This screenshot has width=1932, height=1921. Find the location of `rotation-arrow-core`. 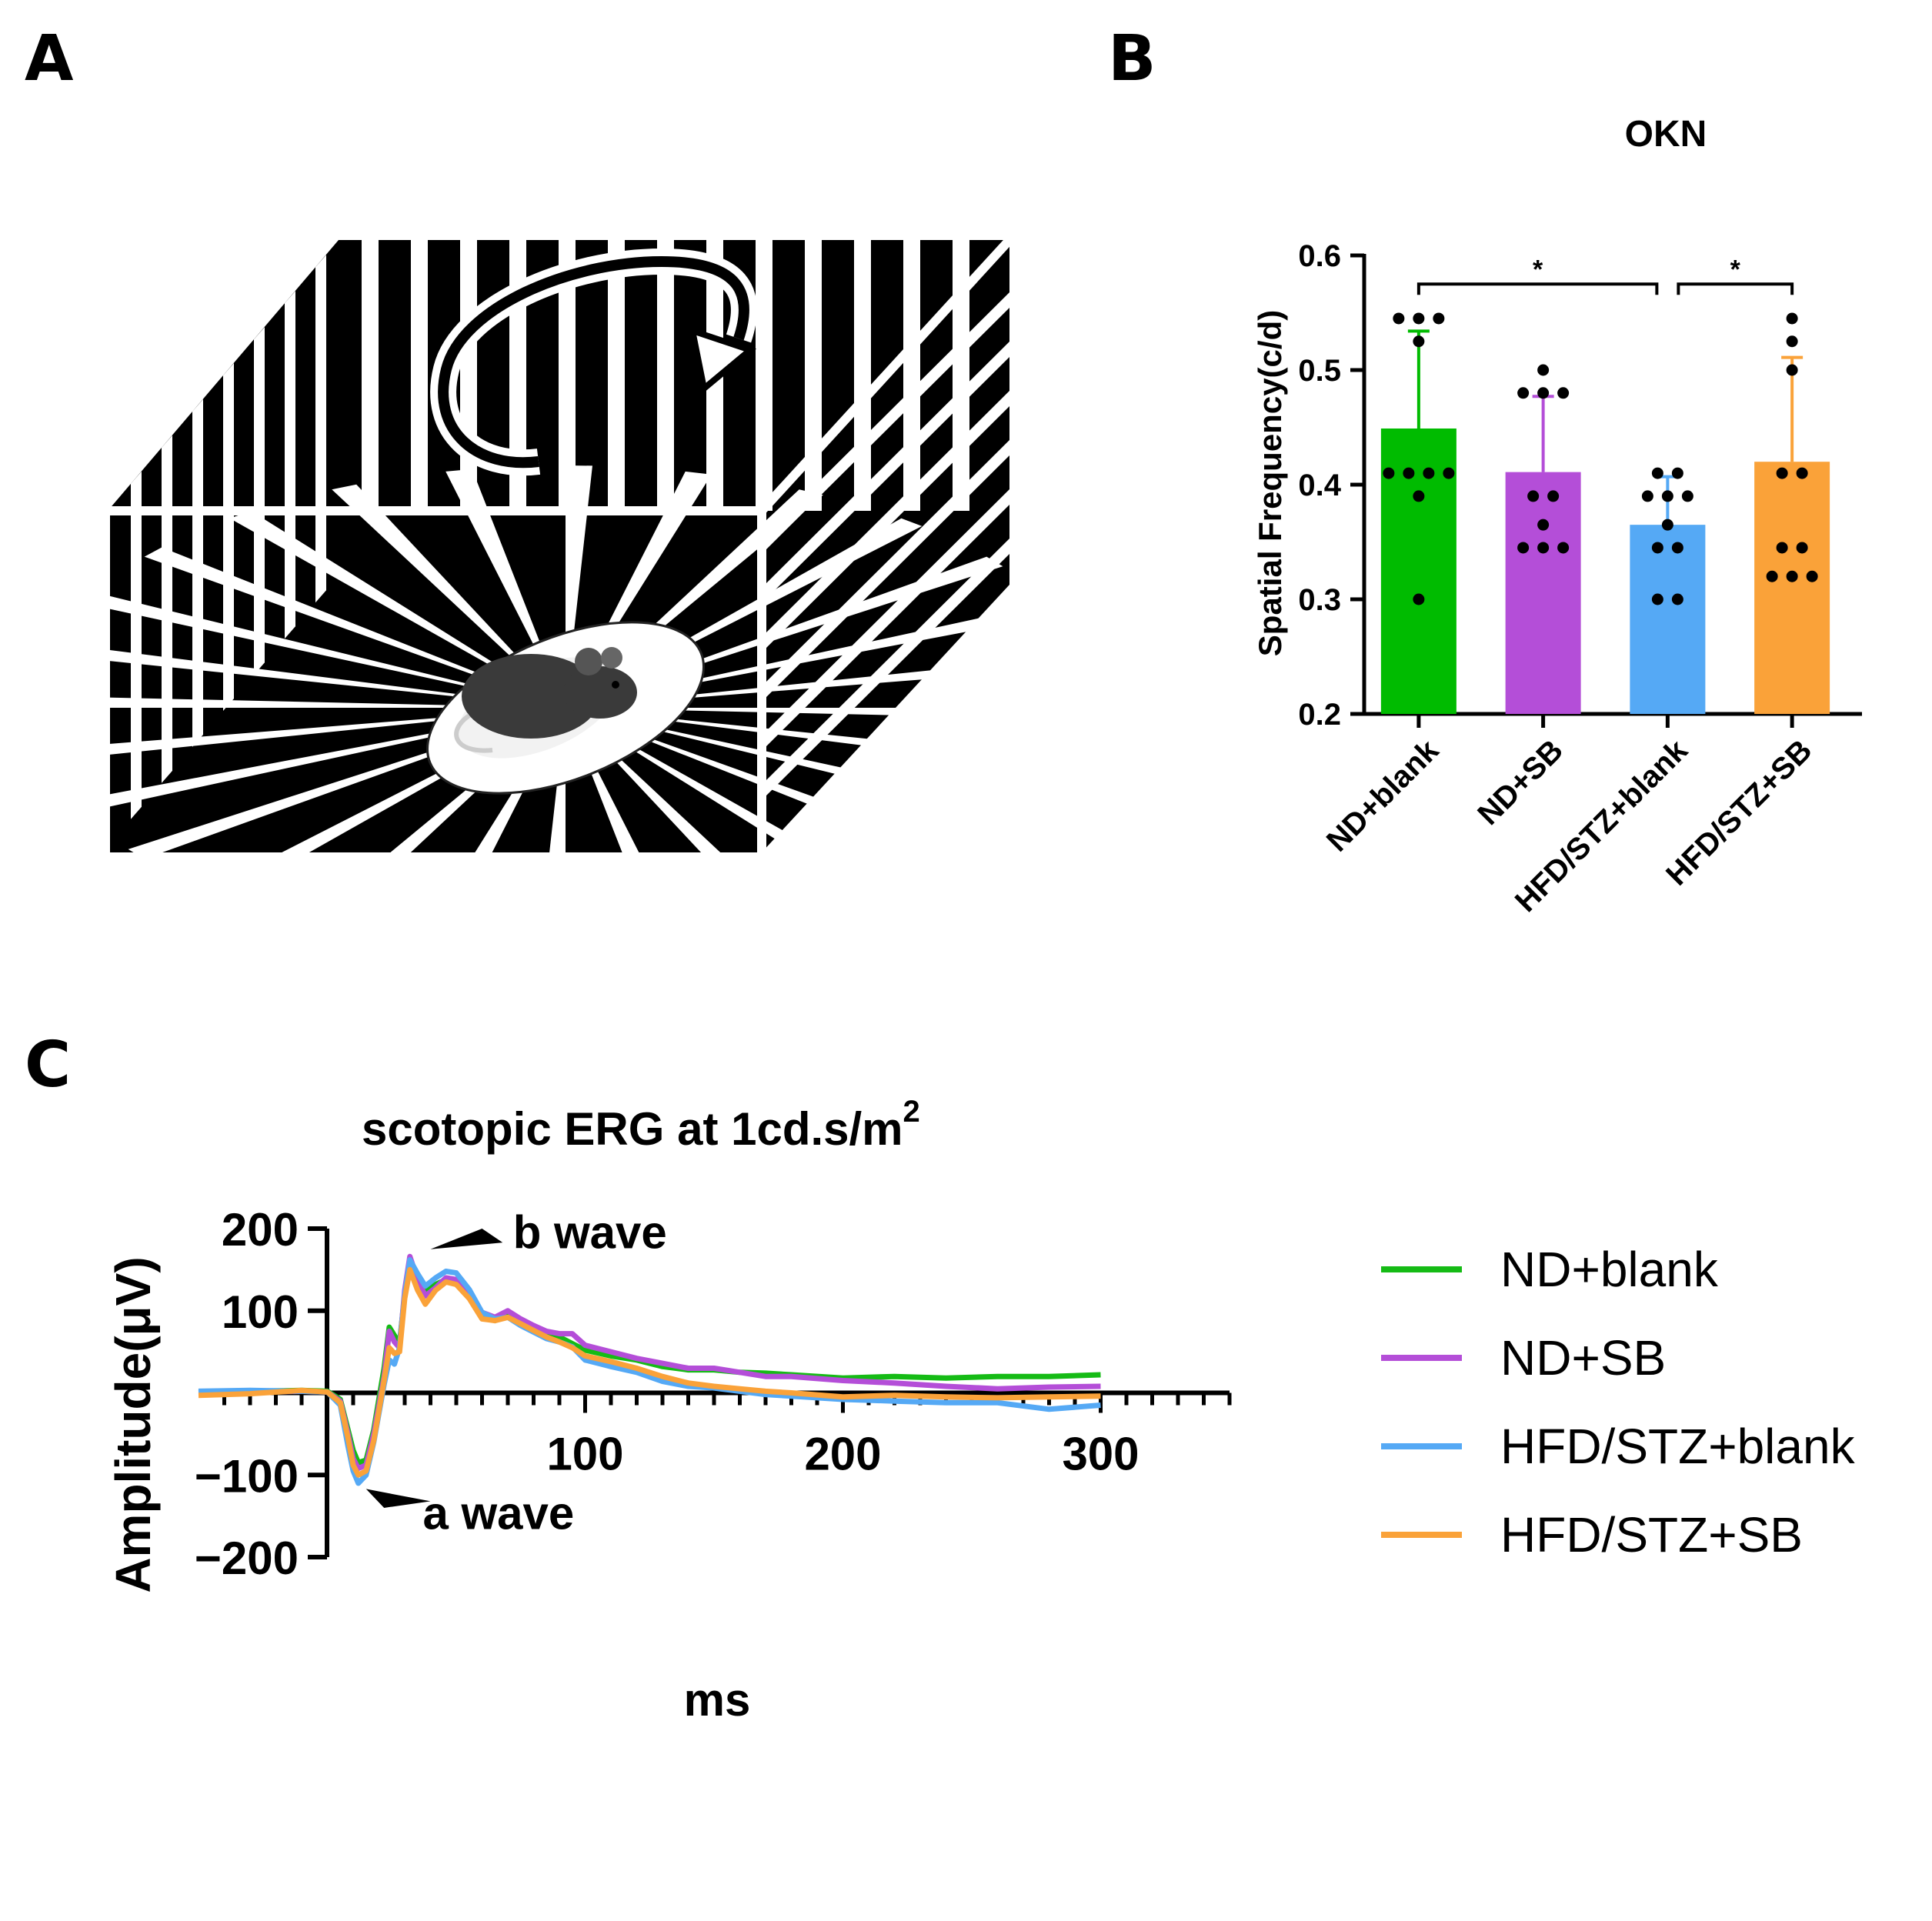

rotation-arrow-core is located at coordinates (593, 362).